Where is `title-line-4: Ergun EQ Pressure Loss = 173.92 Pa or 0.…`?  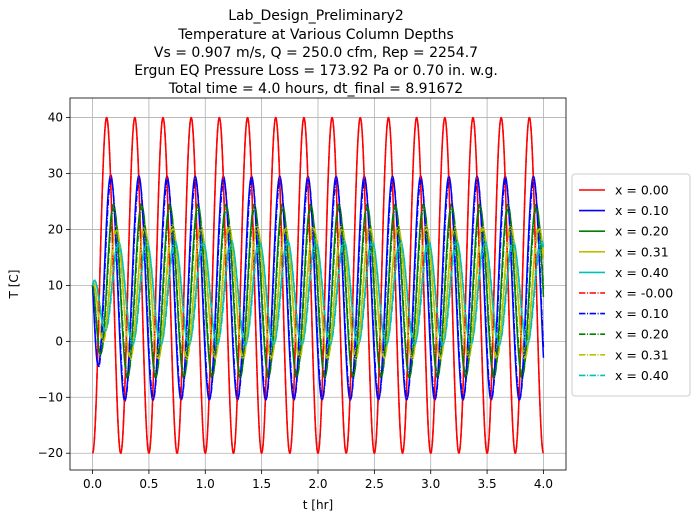
title-line-4: Ergun EQ Pressure Loss = 173.92 Pa or 0.… is located at coordinates (316, 71).